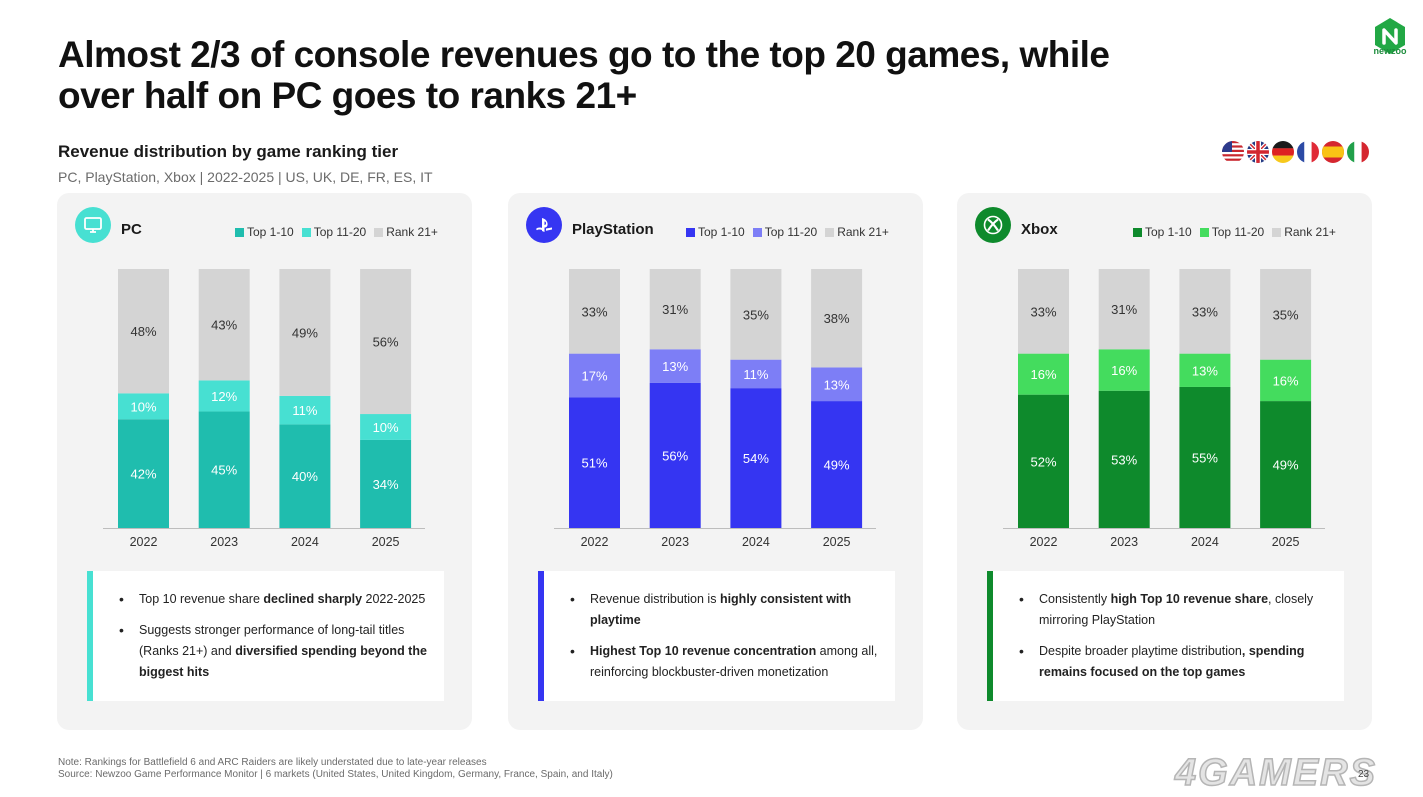  I want to click on data-label-rank-21-plus: 43%, so click(224, 325).